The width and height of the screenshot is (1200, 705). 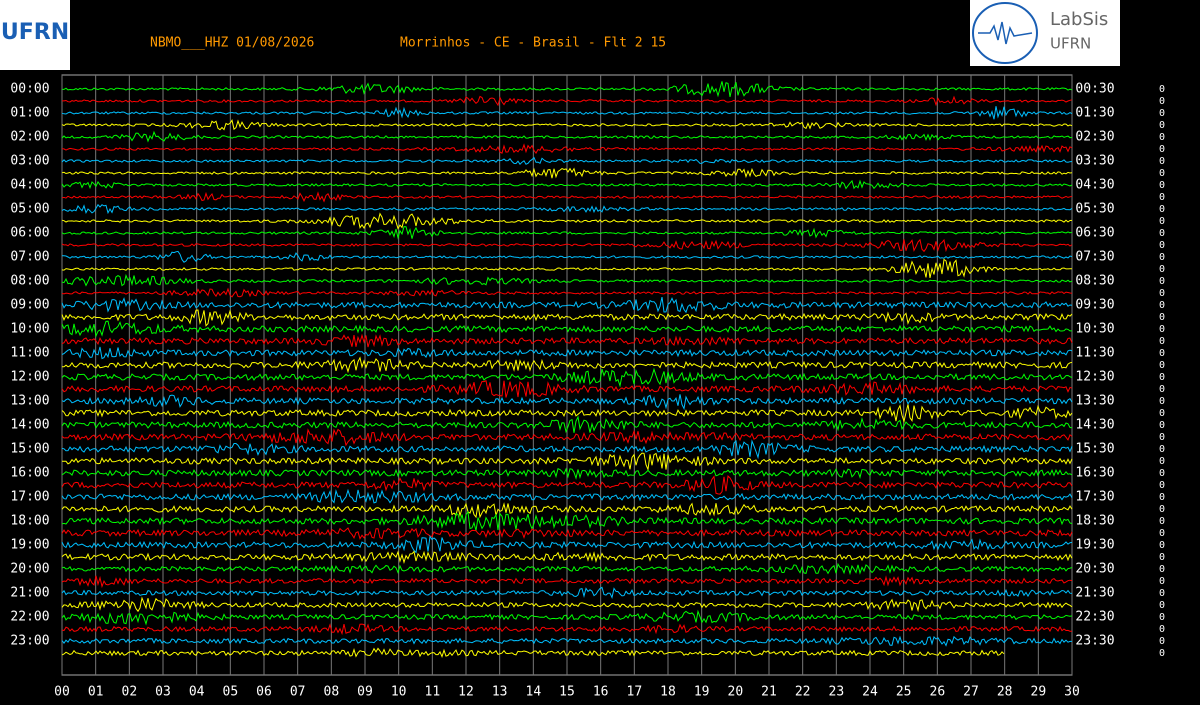 I want to click on left-time-label: 07:00, so click(x=29, y=257).